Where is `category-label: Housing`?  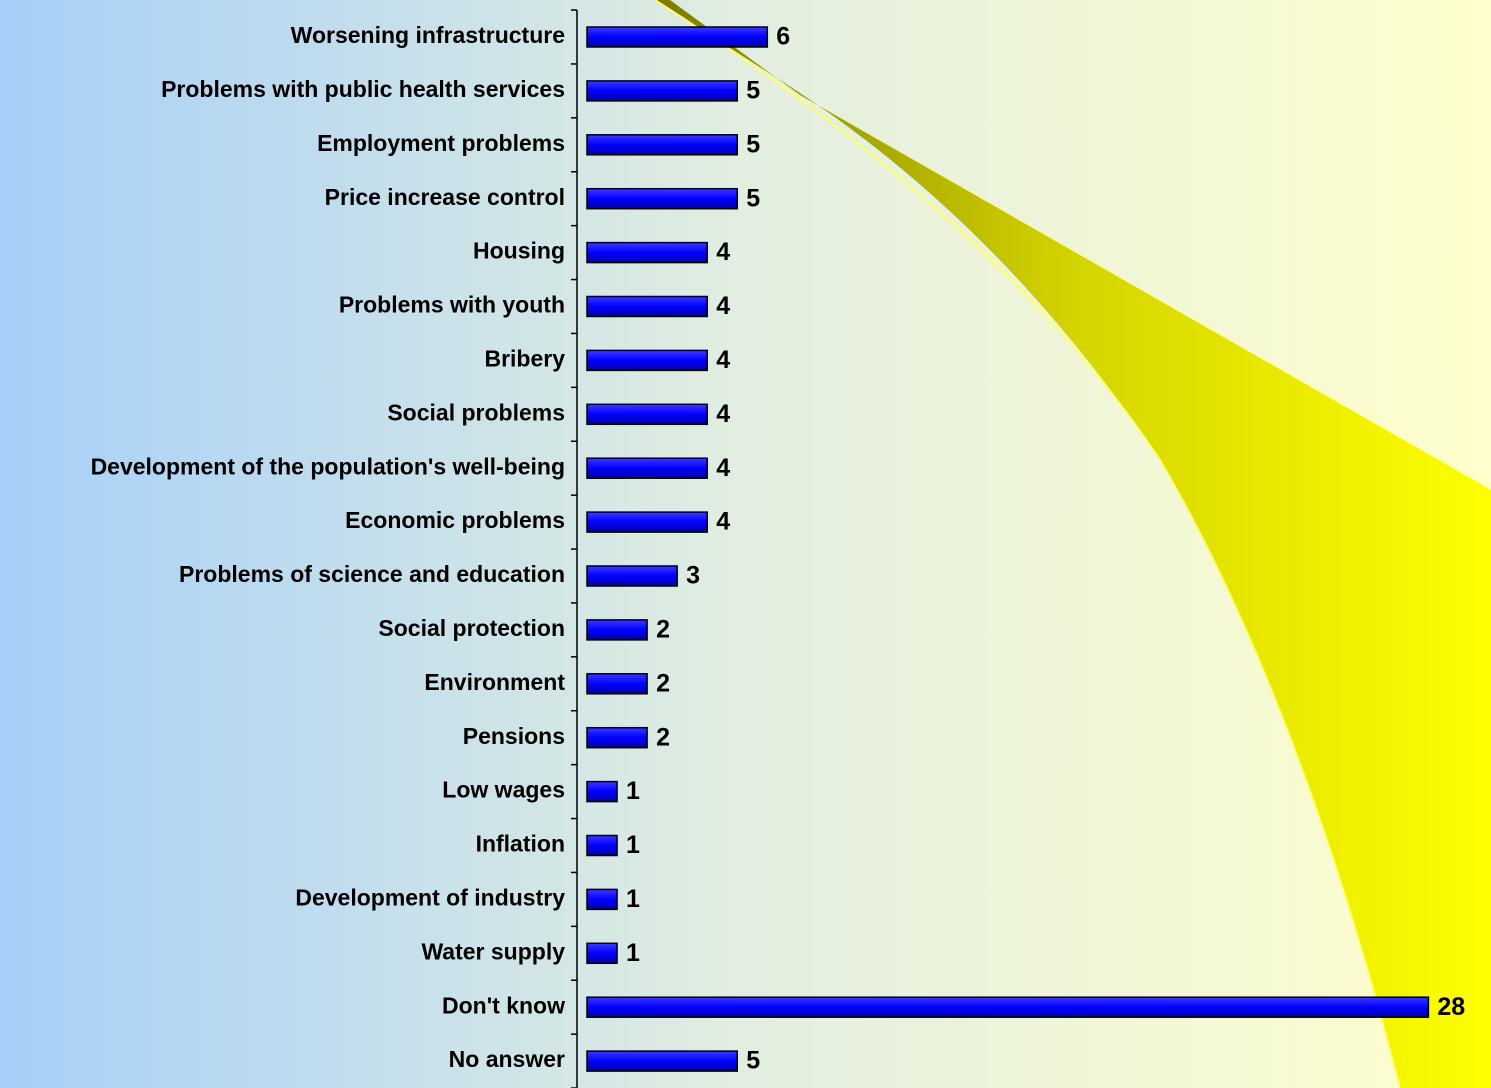
category-label: Housing is located at coordinates (519, 251).